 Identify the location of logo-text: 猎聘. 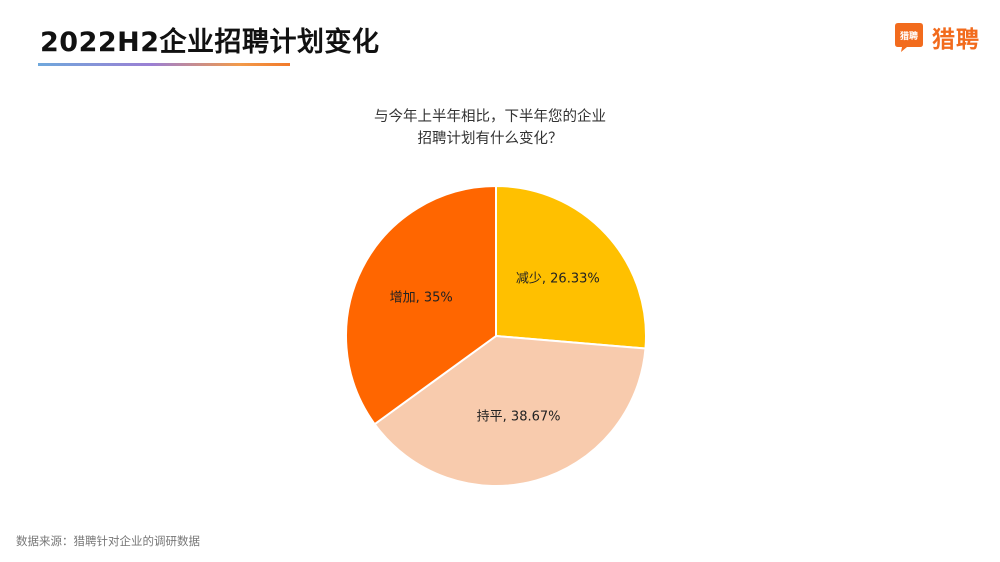
(956, 40).